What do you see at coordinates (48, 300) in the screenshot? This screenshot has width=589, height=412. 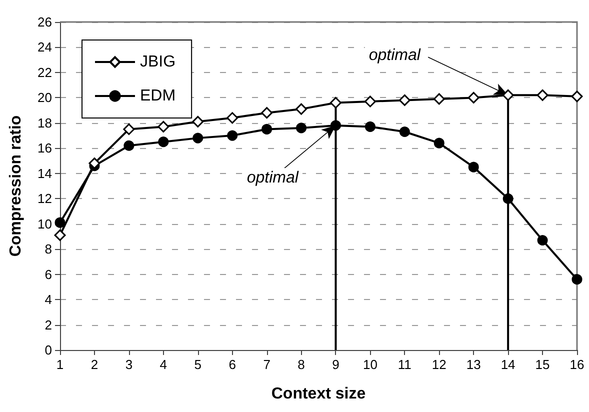 I see `y-tick-label: 4` at bounding box center [48, 300].